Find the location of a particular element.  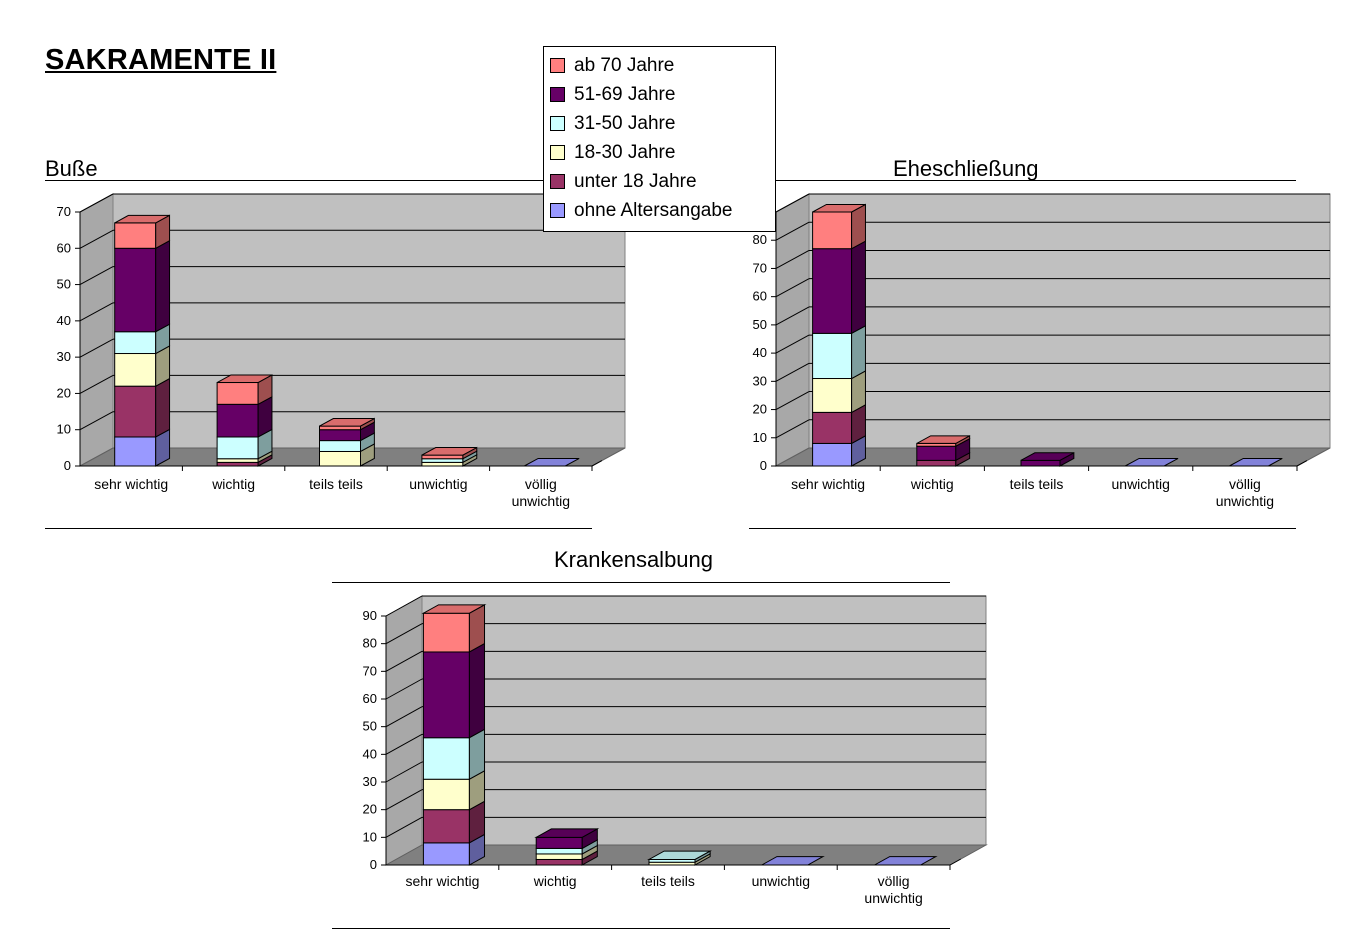

legend-item: 18-30 Jahre is located at coordinates (662, 152).